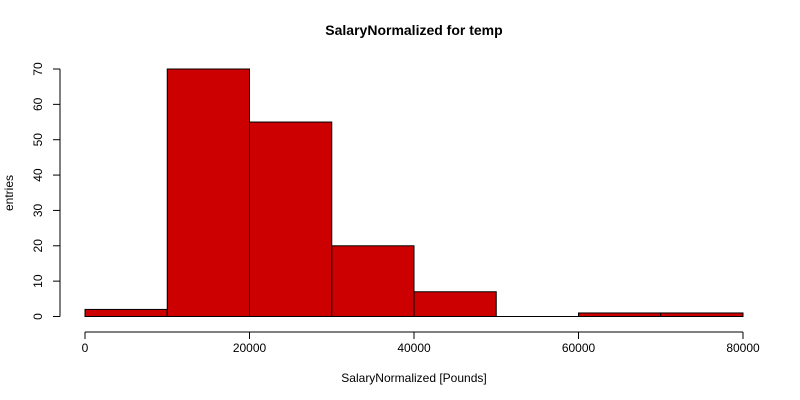  I want to click on y-tick-label: 40, so click(38, 175).